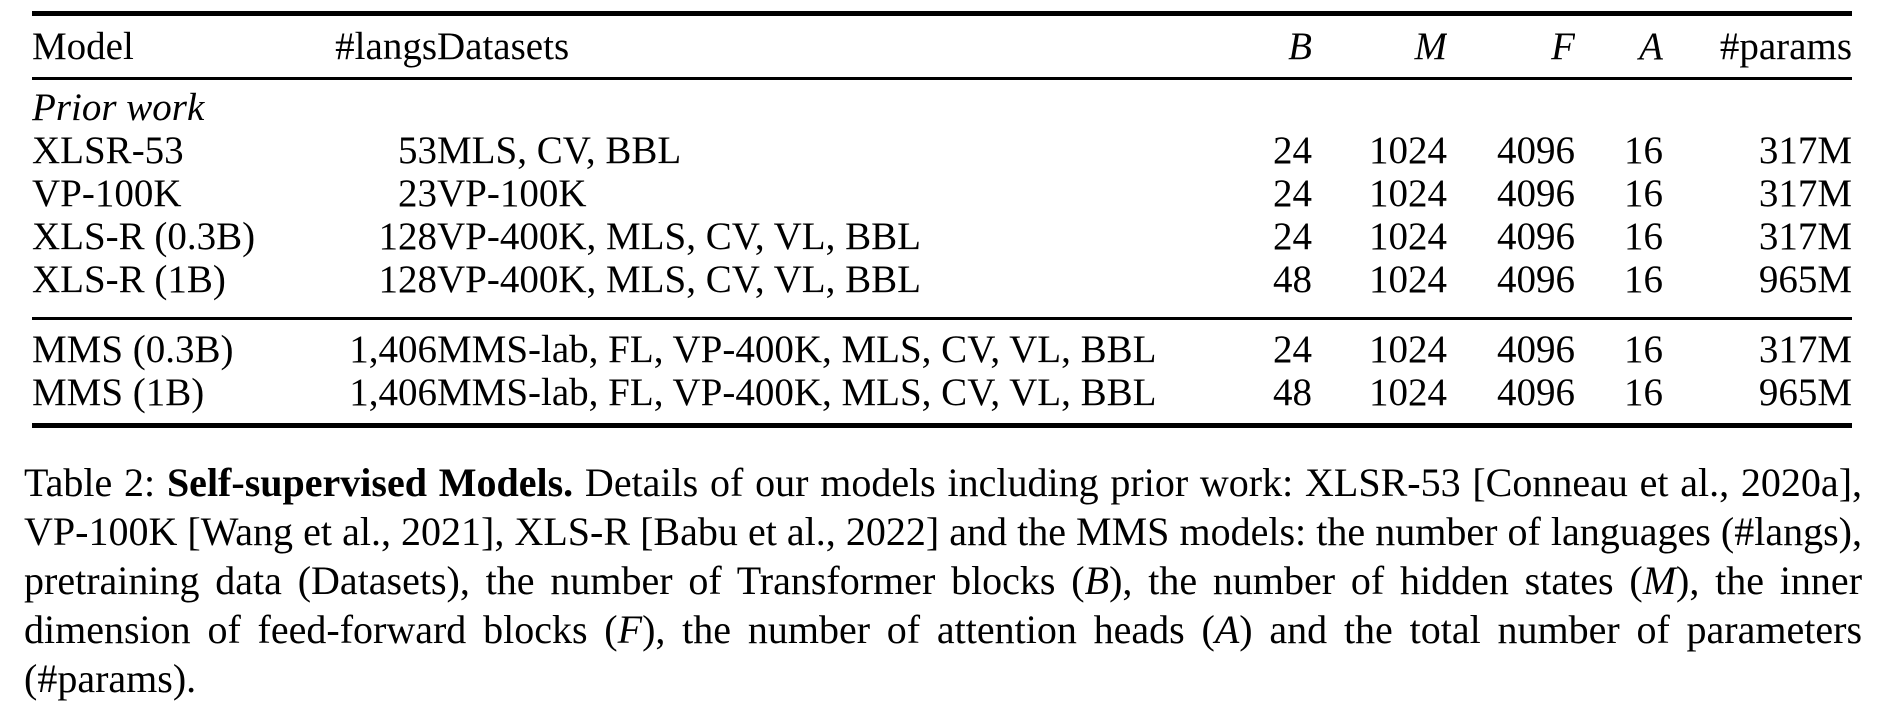  What do you see at coordinates (1379, 46) in the screenshot?
I see `col-header-hidden: M` at bounding box center [1379, 46].